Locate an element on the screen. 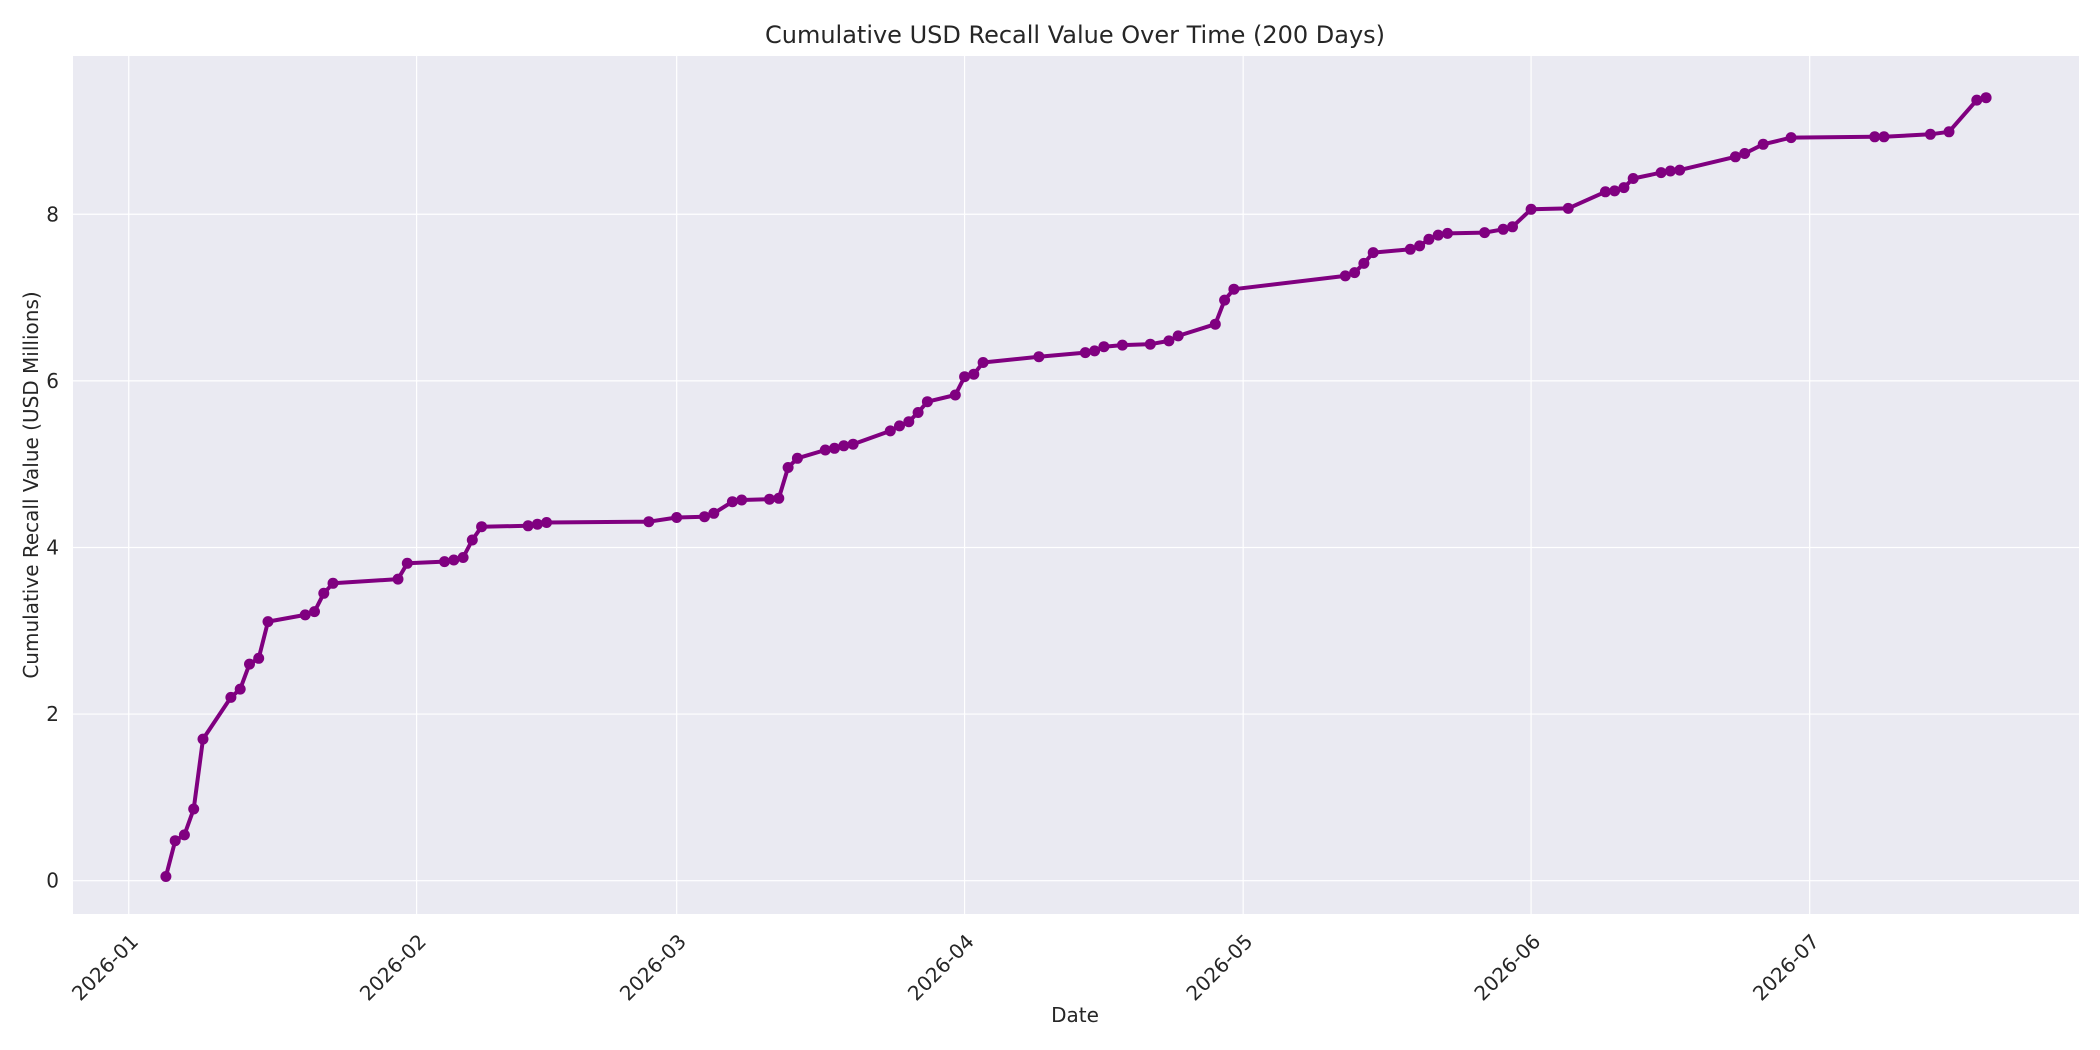 This screenshot has height=1050, width=2100. y-tick-label: 6 is located at coordinates (52, 381).